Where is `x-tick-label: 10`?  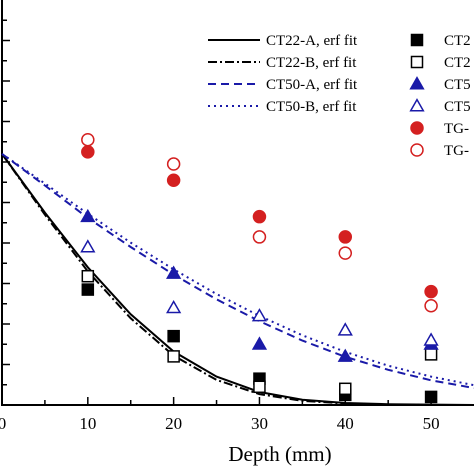 x-tick-label: 10 is located at coordinates (87, 423).